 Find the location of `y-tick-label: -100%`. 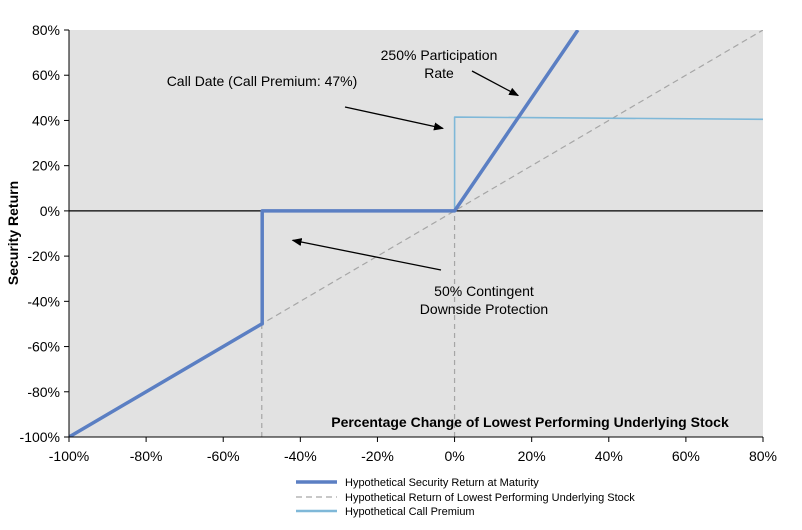

y-tick-label: -100% is located at coordinates (40, 437).